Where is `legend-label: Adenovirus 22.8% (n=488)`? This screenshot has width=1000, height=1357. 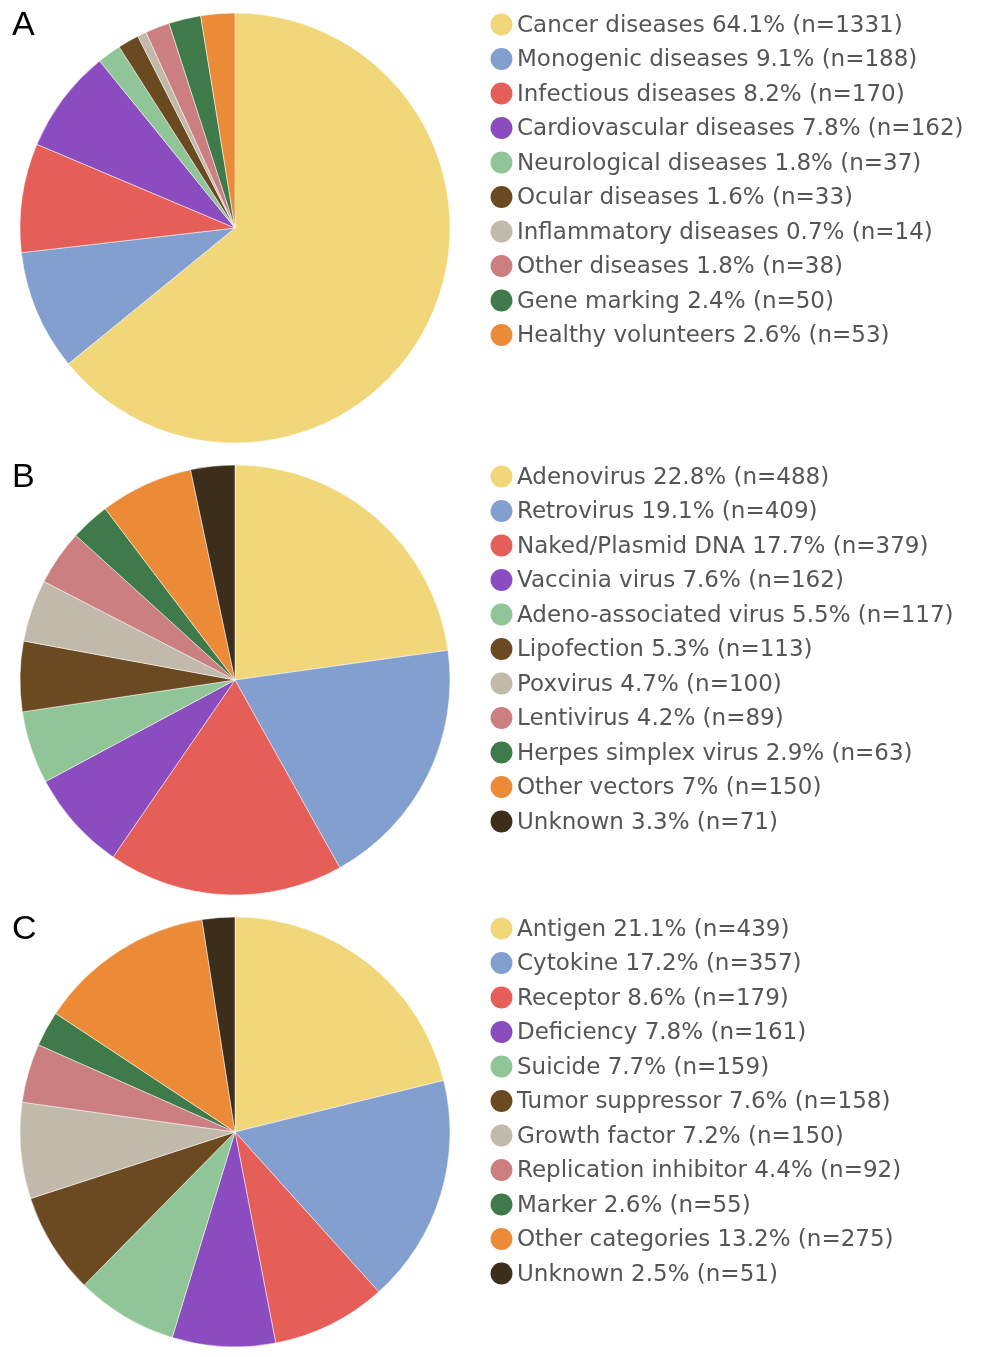
legend-label: Adenovirus 22.8% (n=488) is located at coordinates (673, 475).